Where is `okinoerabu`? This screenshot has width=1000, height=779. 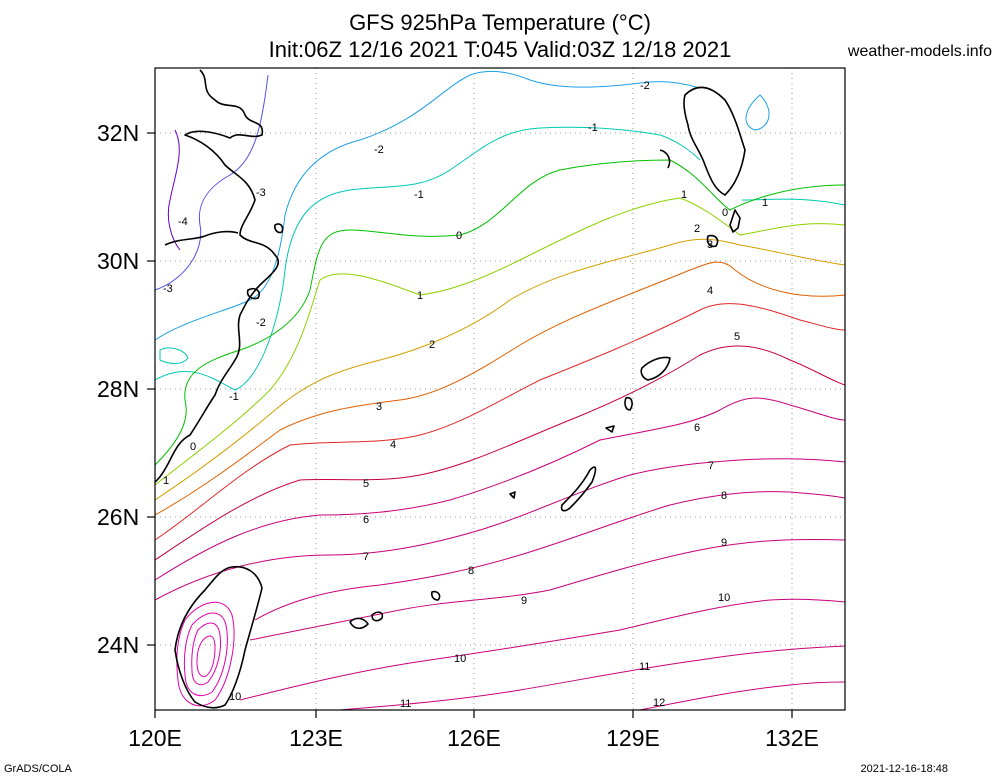 okinoerabu is located at coordinates (610, 429).